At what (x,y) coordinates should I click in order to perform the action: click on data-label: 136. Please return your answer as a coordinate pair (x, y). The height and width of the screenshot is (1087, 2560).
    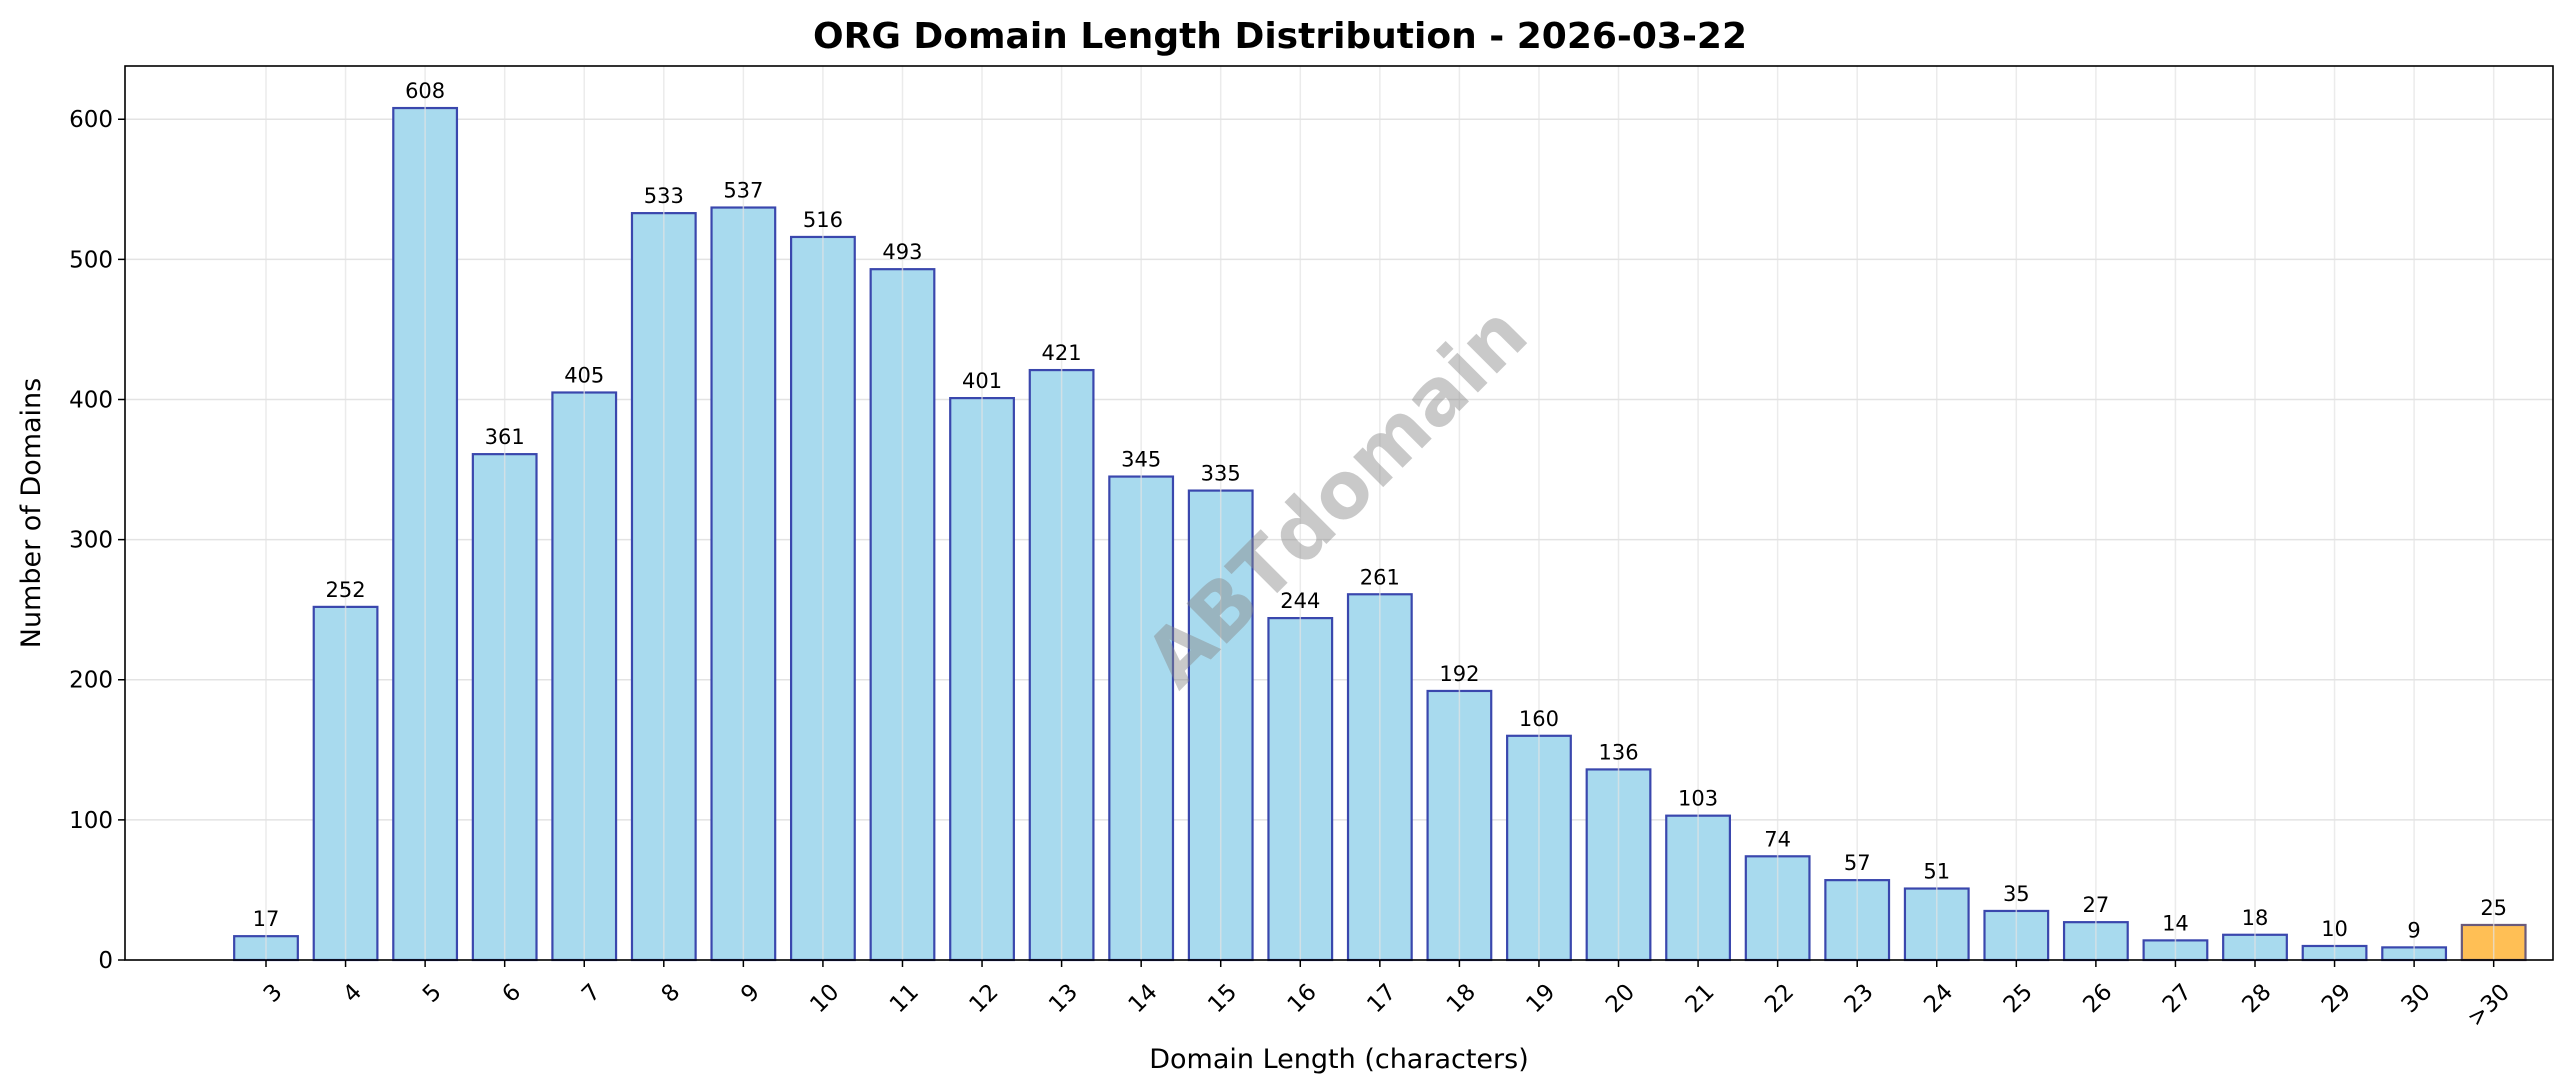
    Looking at the image, I should click on (1618, 752).